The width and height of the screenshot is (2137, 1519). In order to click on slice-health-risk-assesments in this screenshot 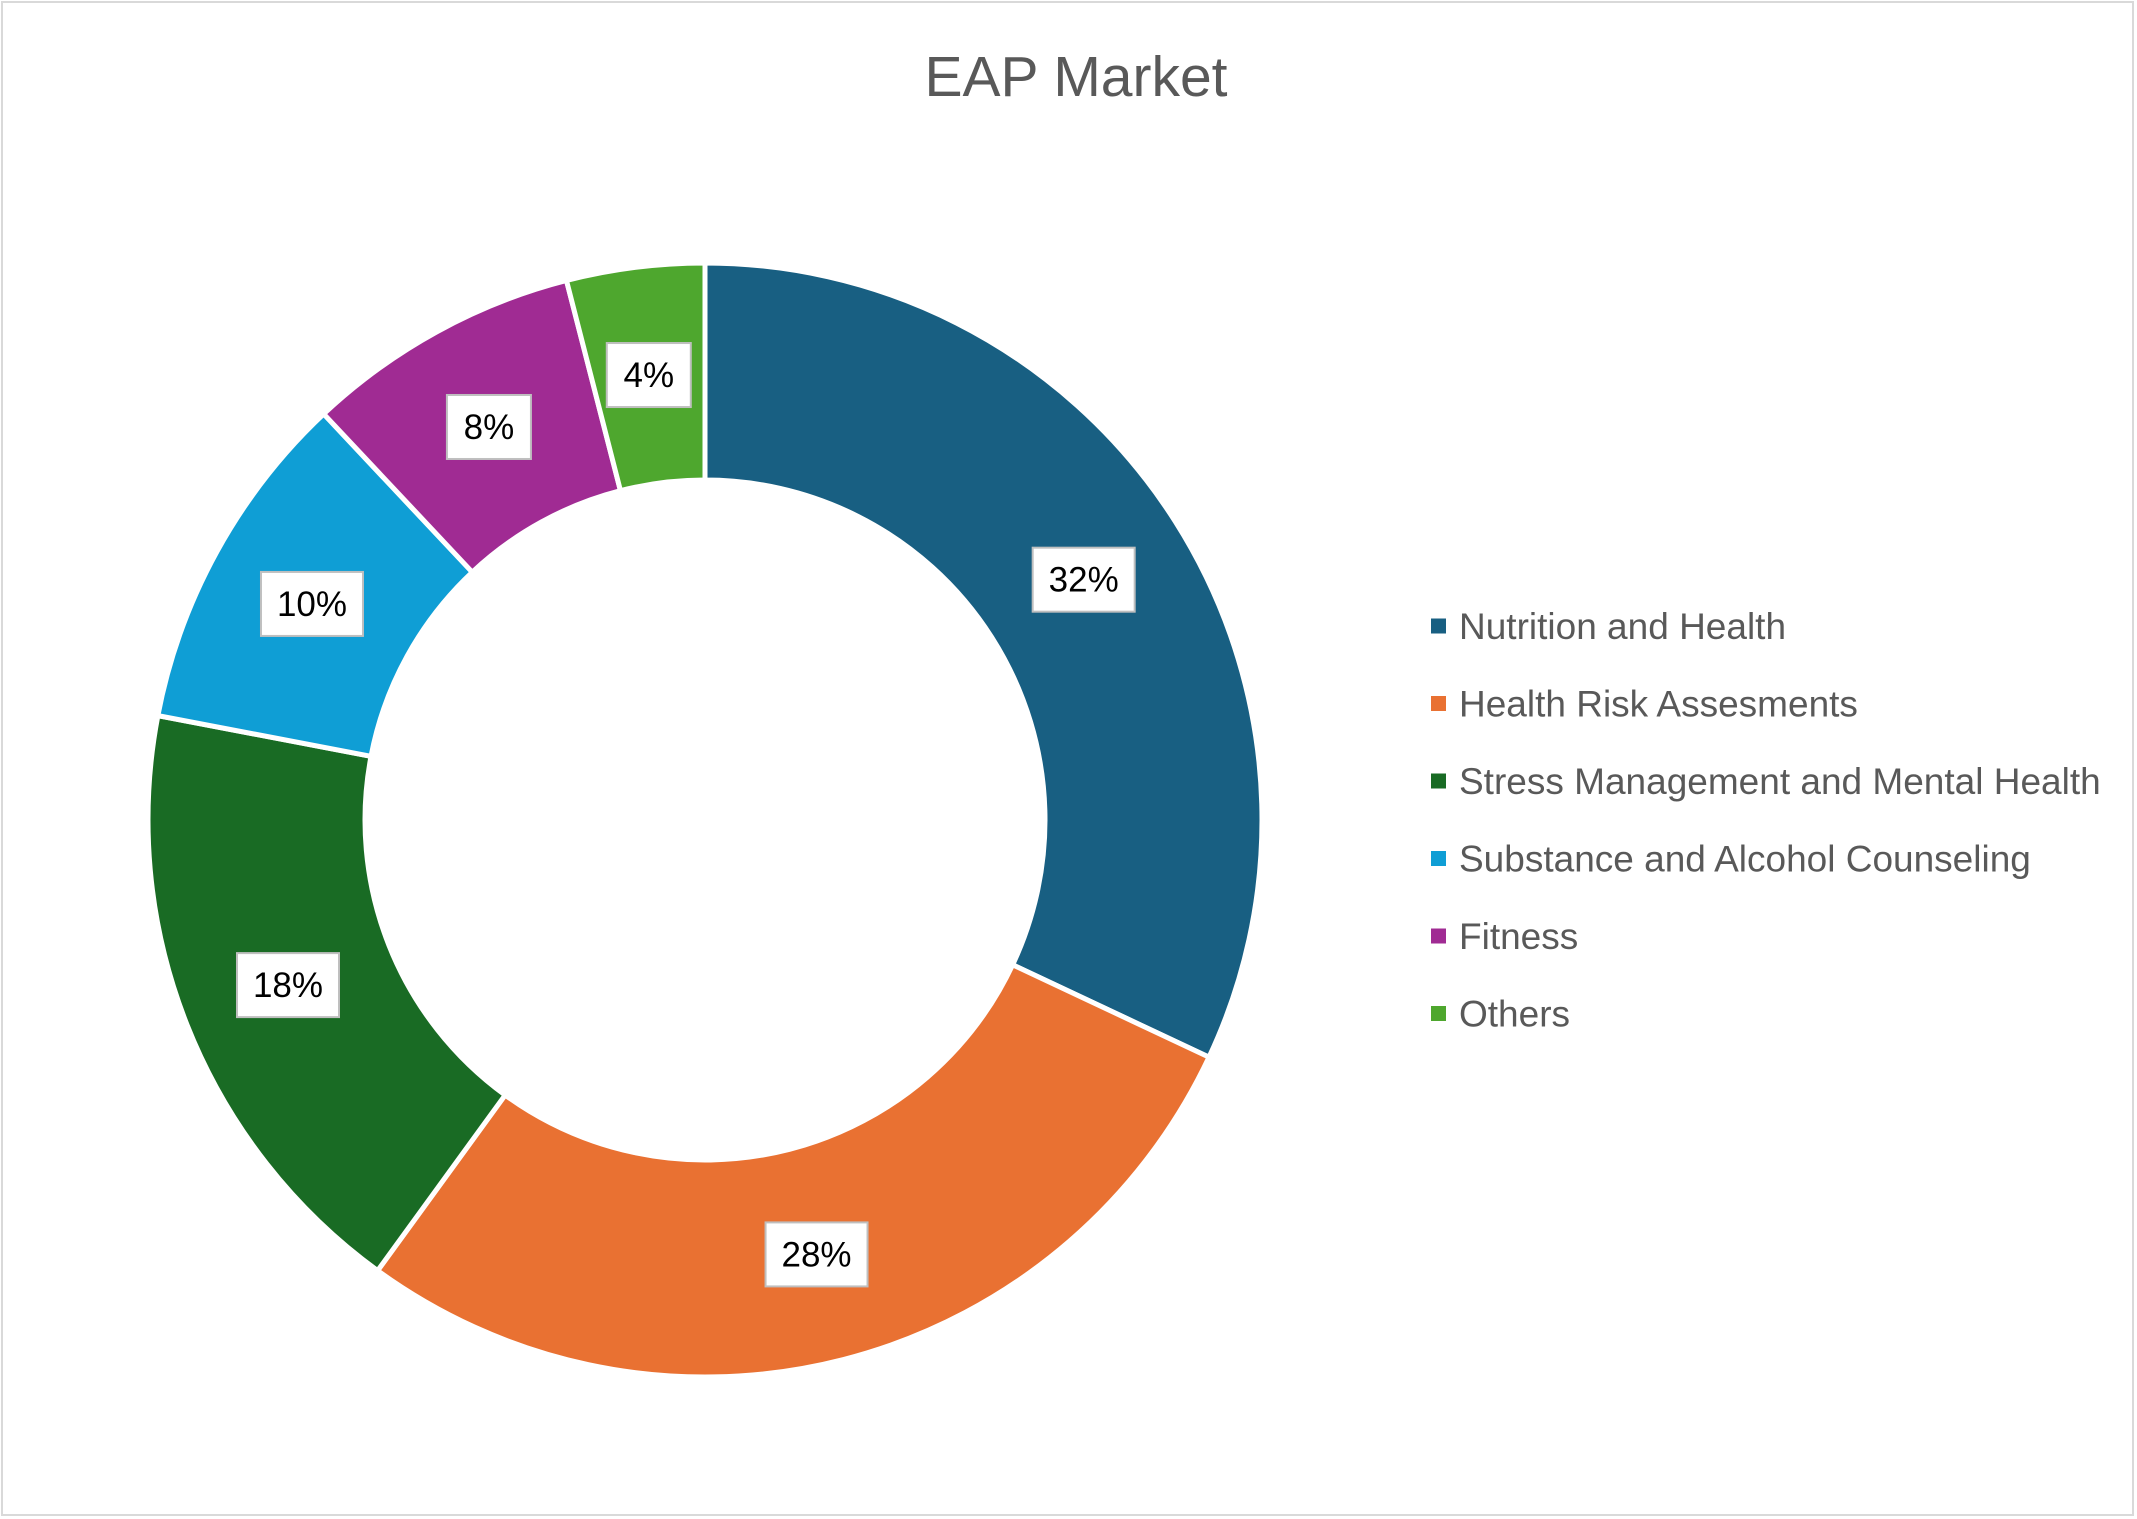, I will do `click(793, 1170)`.